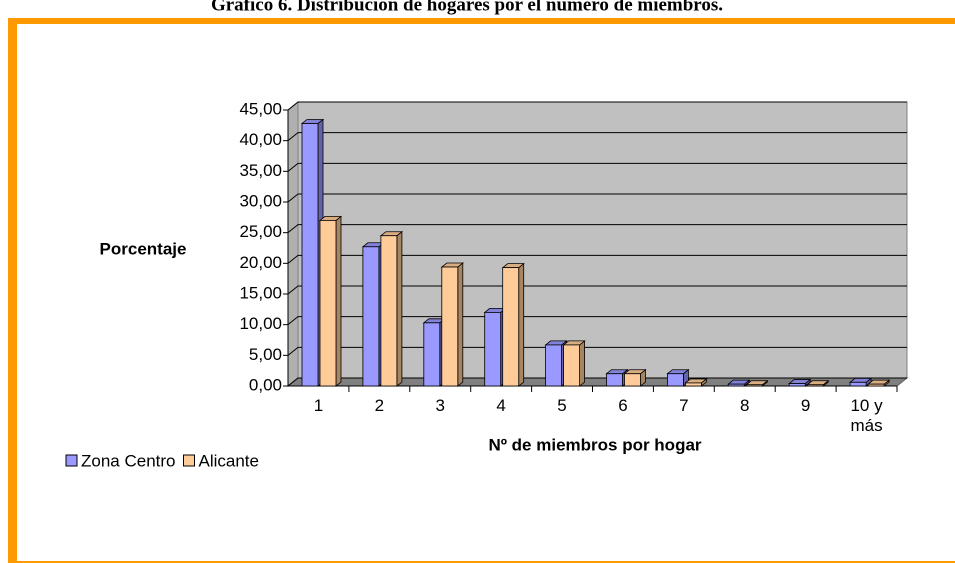 The width and height of the screenshot is (955, 563). Describe the element at coordinates (293, 244) in the screenshot. I see `side-wall` at that location.